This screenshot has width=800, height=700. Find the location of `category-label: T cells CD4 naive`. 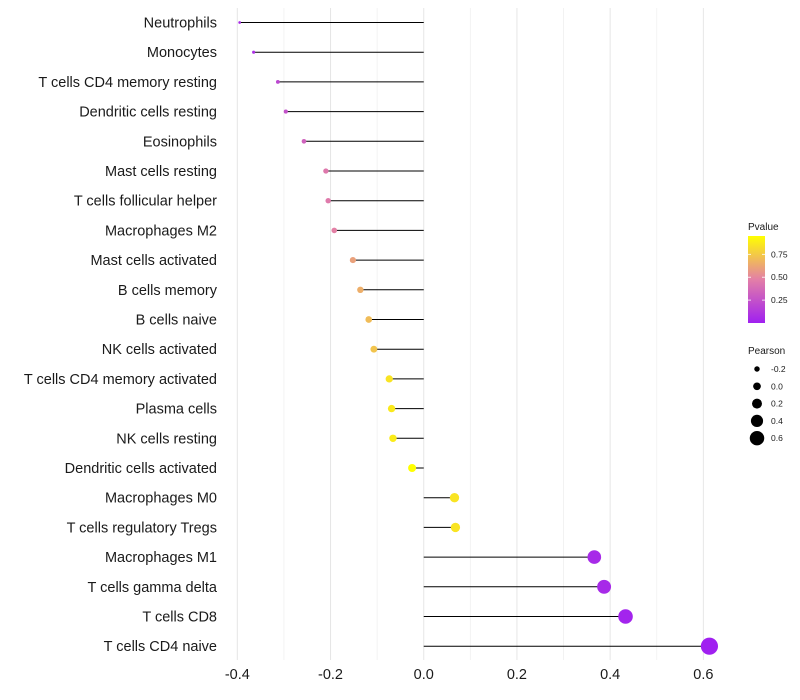

category-label: T cells CD4 naive is located at coordinates (160, 647).